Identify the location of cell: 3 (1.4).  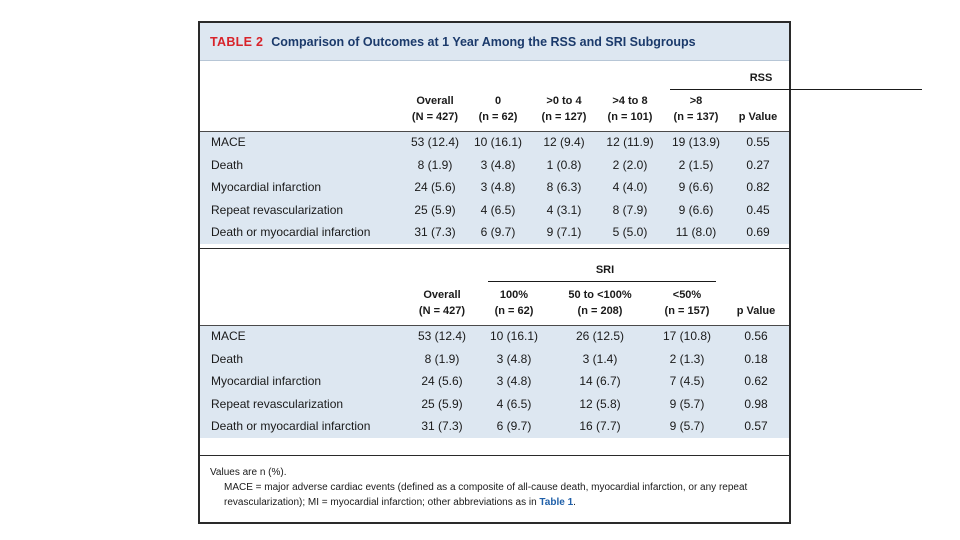
(600, 358).